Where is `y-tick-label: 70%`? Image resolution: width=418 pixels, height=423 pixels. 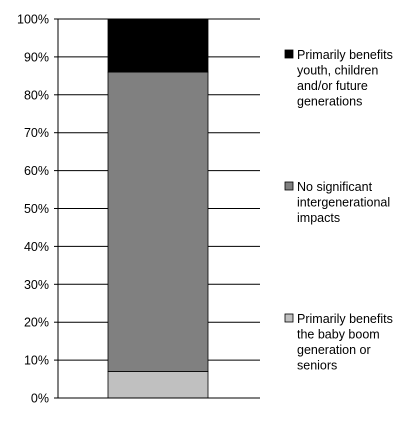 y-tick-label: 70% is located at coordinates (36, 133).